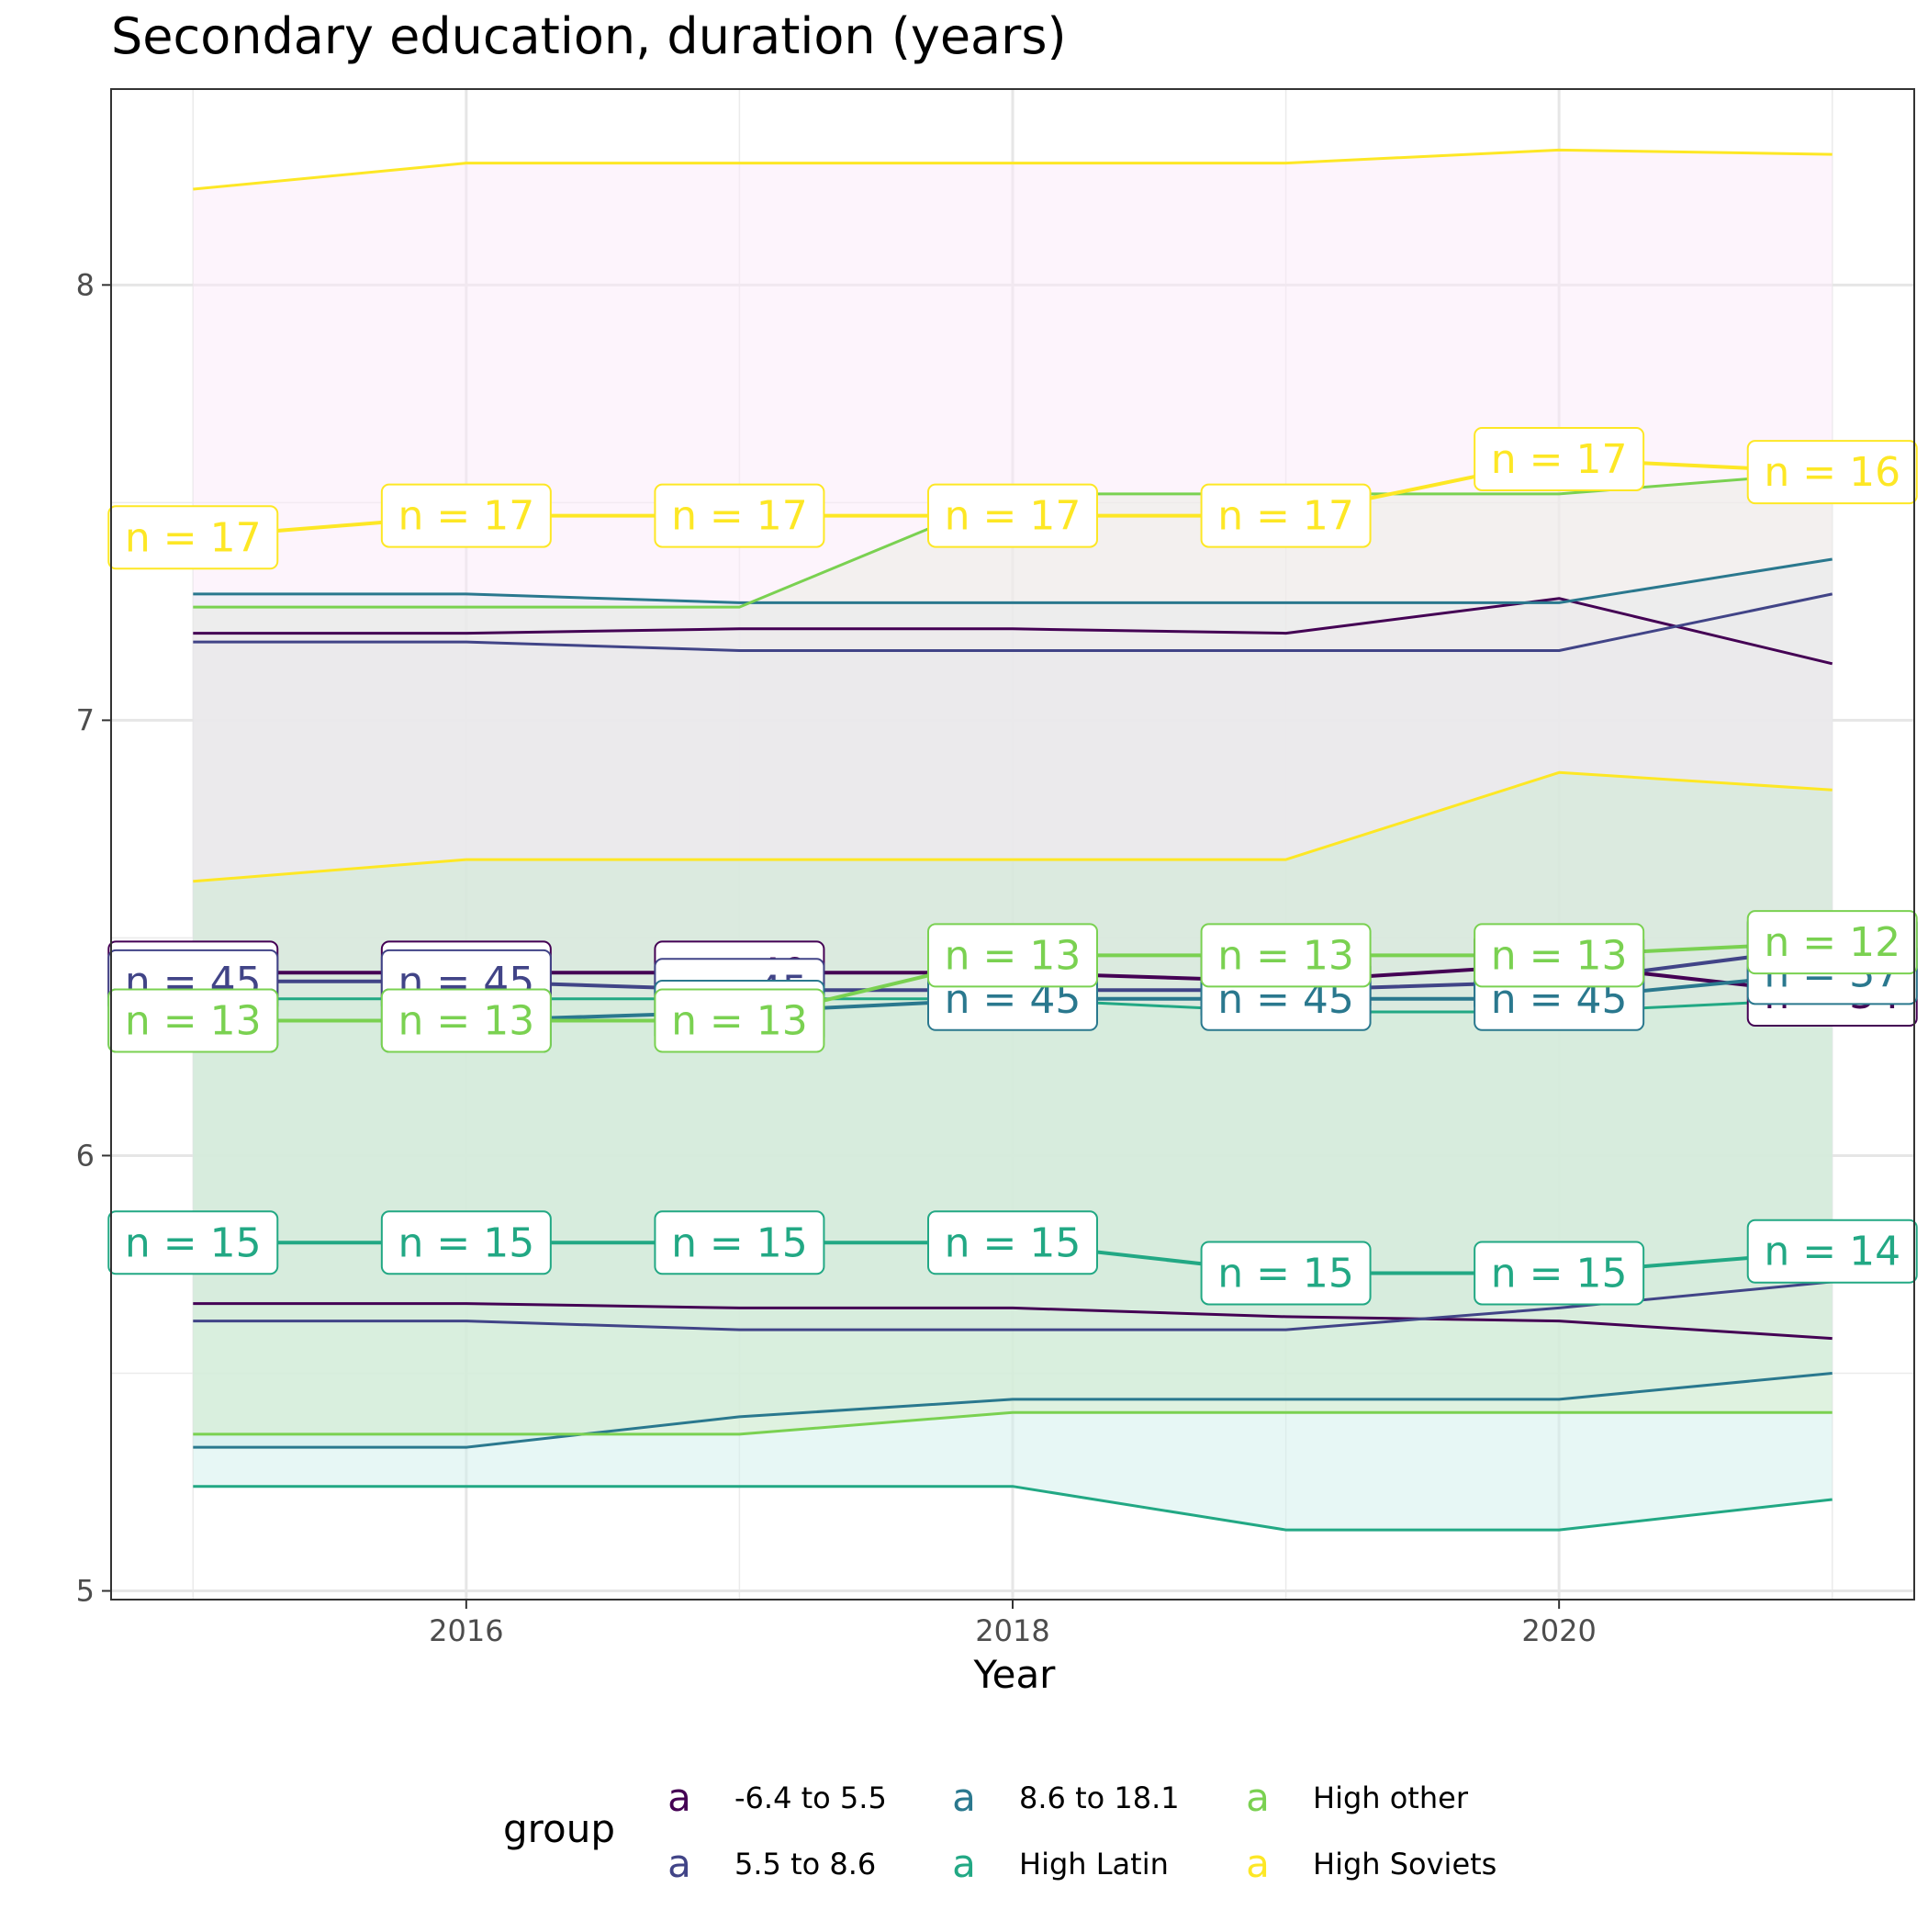 This screenshot has width=1928, height=1932. Describe the element at coordinates (466, 1630) in the screenshot. I see `x-tick-label: 2016` at that location.